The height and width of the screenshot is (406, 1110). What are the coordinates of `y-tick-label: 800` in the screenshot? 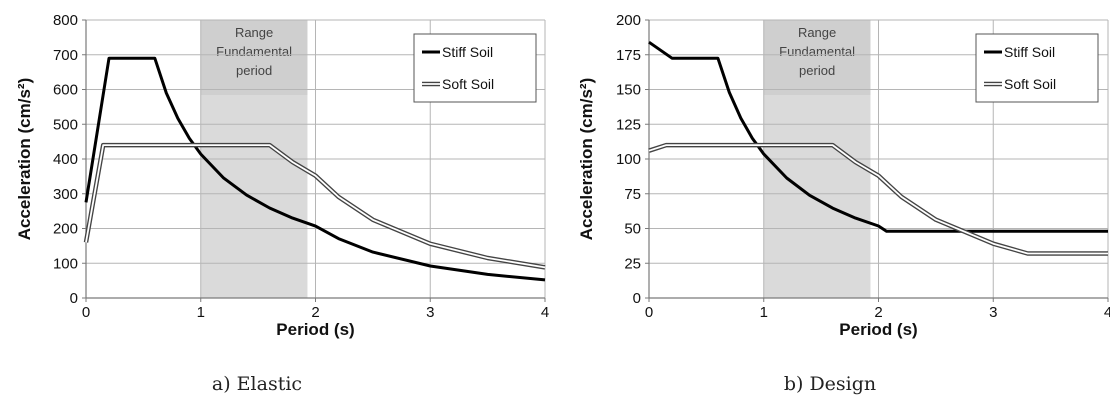 It's located at (65, 20).